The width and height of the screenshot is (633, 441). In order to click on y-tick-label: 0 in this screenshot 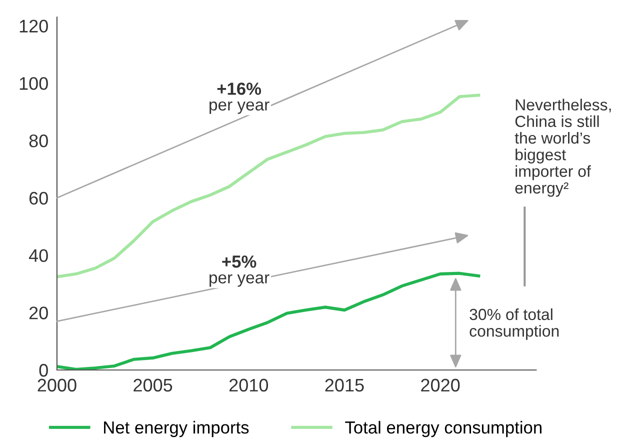, I will do `click(43, 370)`.